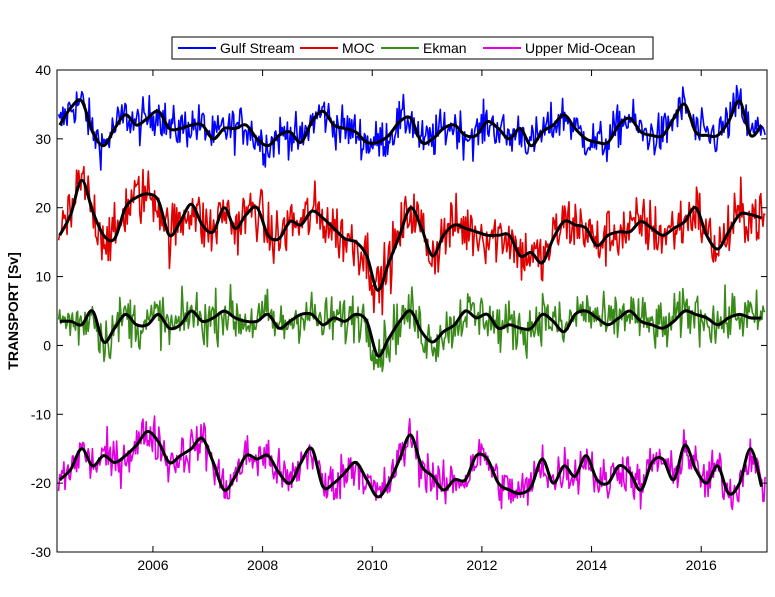  I want to click on y-tick-label: 20, so click(43, 208).